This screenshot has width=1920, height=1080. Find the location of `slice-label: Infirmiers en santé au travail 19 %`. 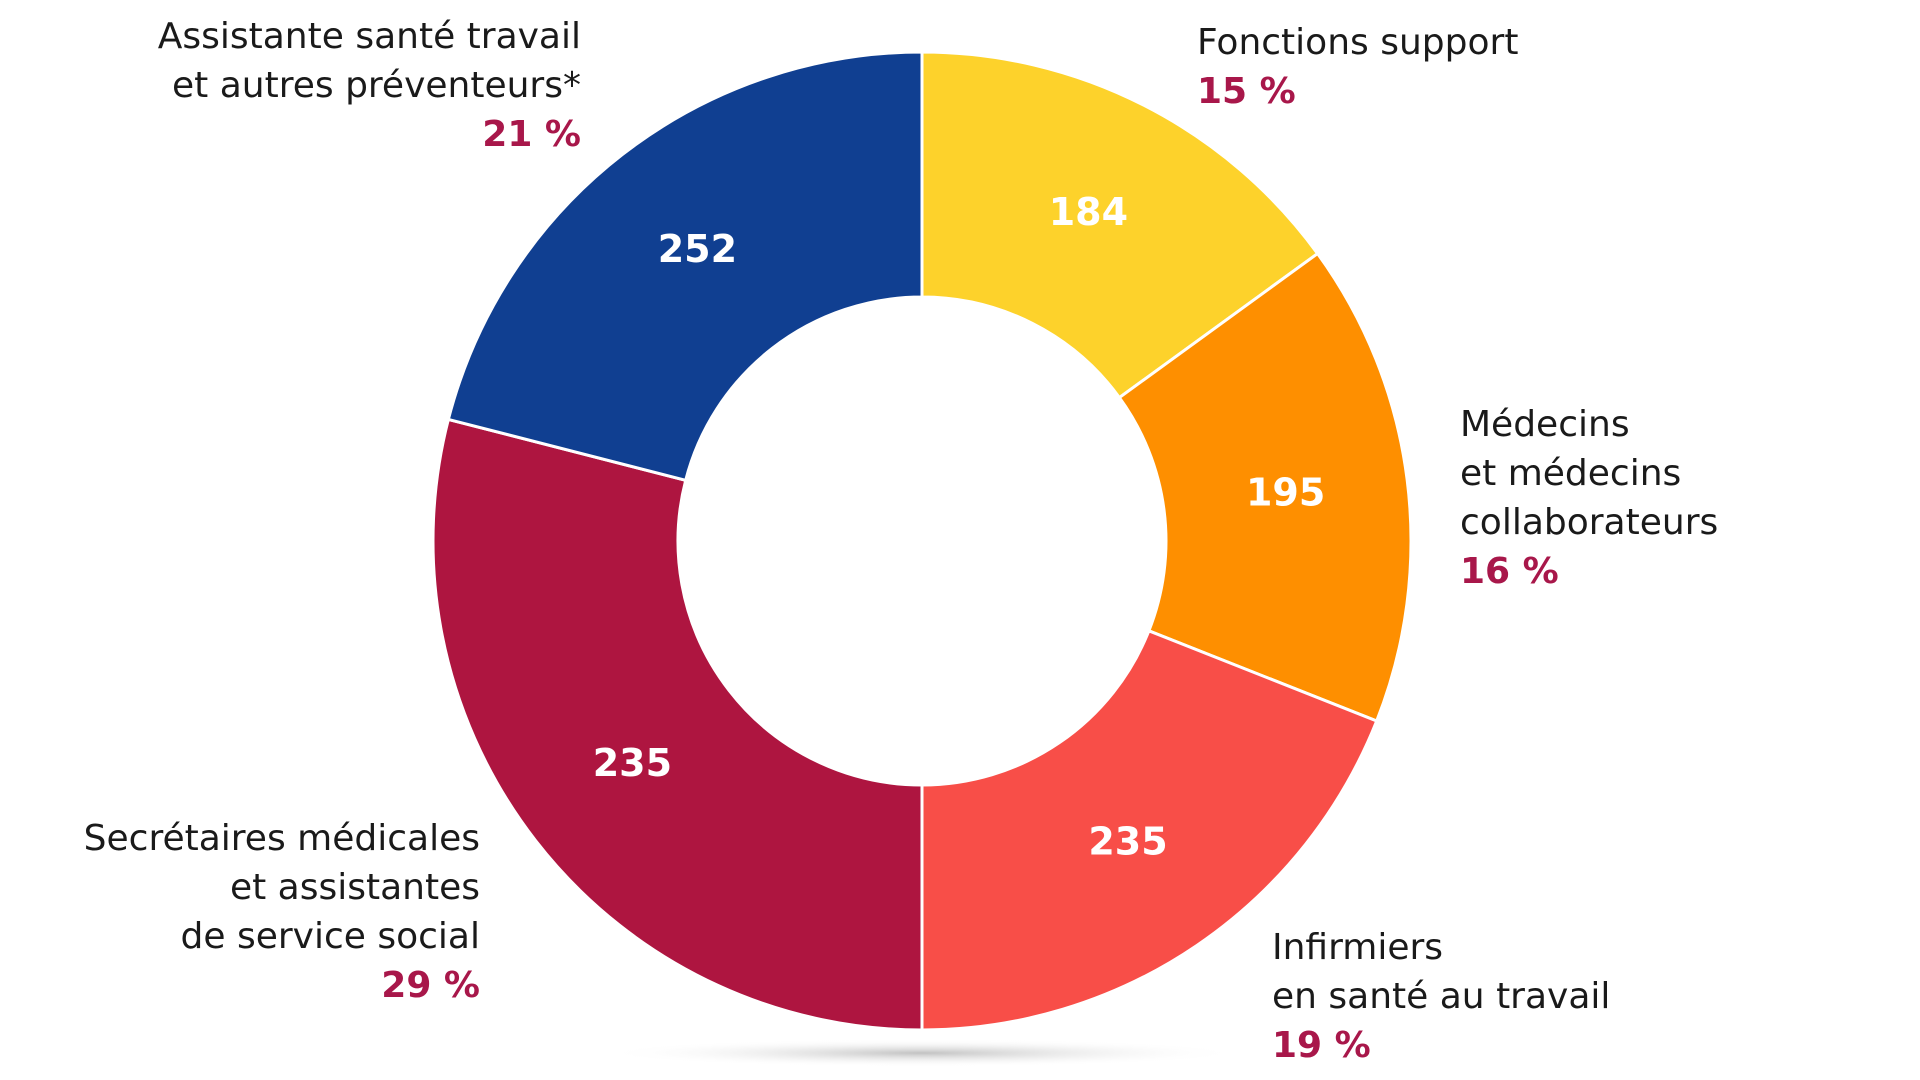

slice-label: Infirmiers en santé au travail 19 % is located at coordinates (1441, 996).